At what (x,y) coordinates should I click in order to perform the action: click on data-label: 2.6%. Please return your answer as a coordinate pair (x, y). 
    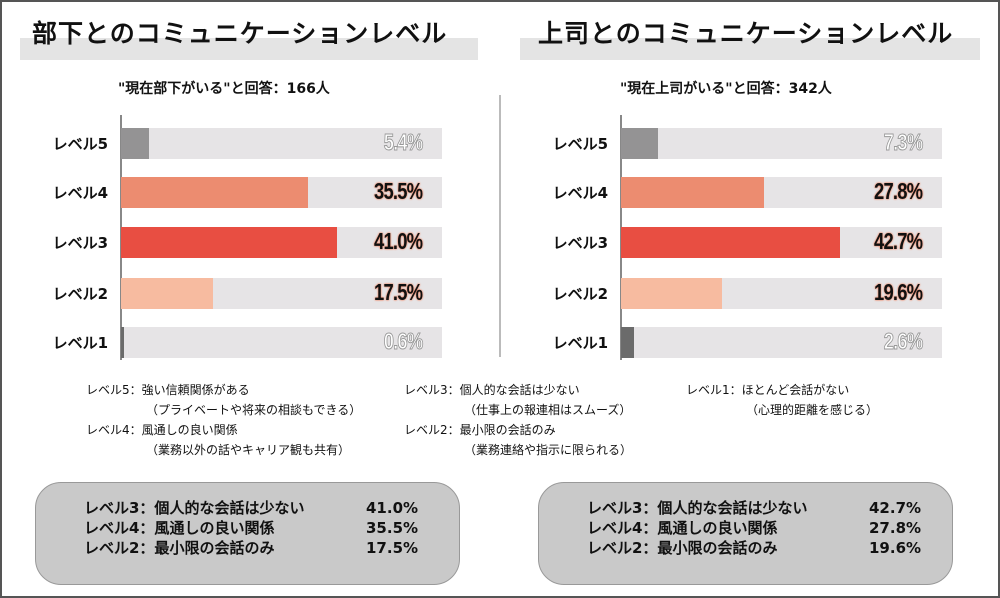
    Looking at the image, I should click on (903, 341).